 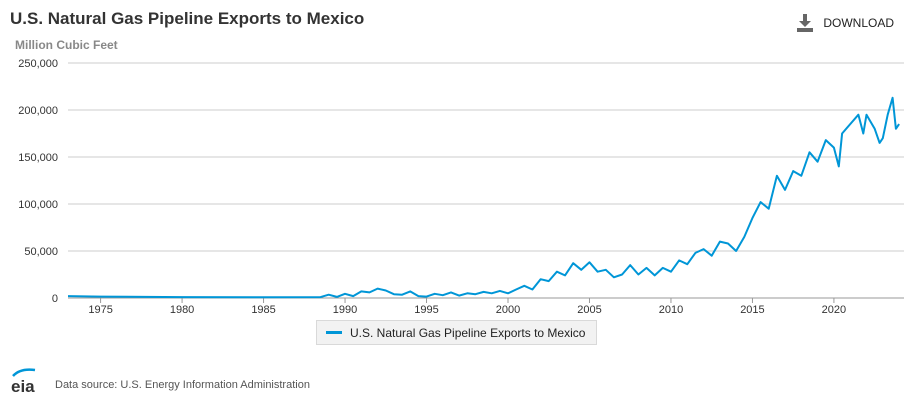 I want to click on y-tick-label: 200,000, so click(x=38, y=111).